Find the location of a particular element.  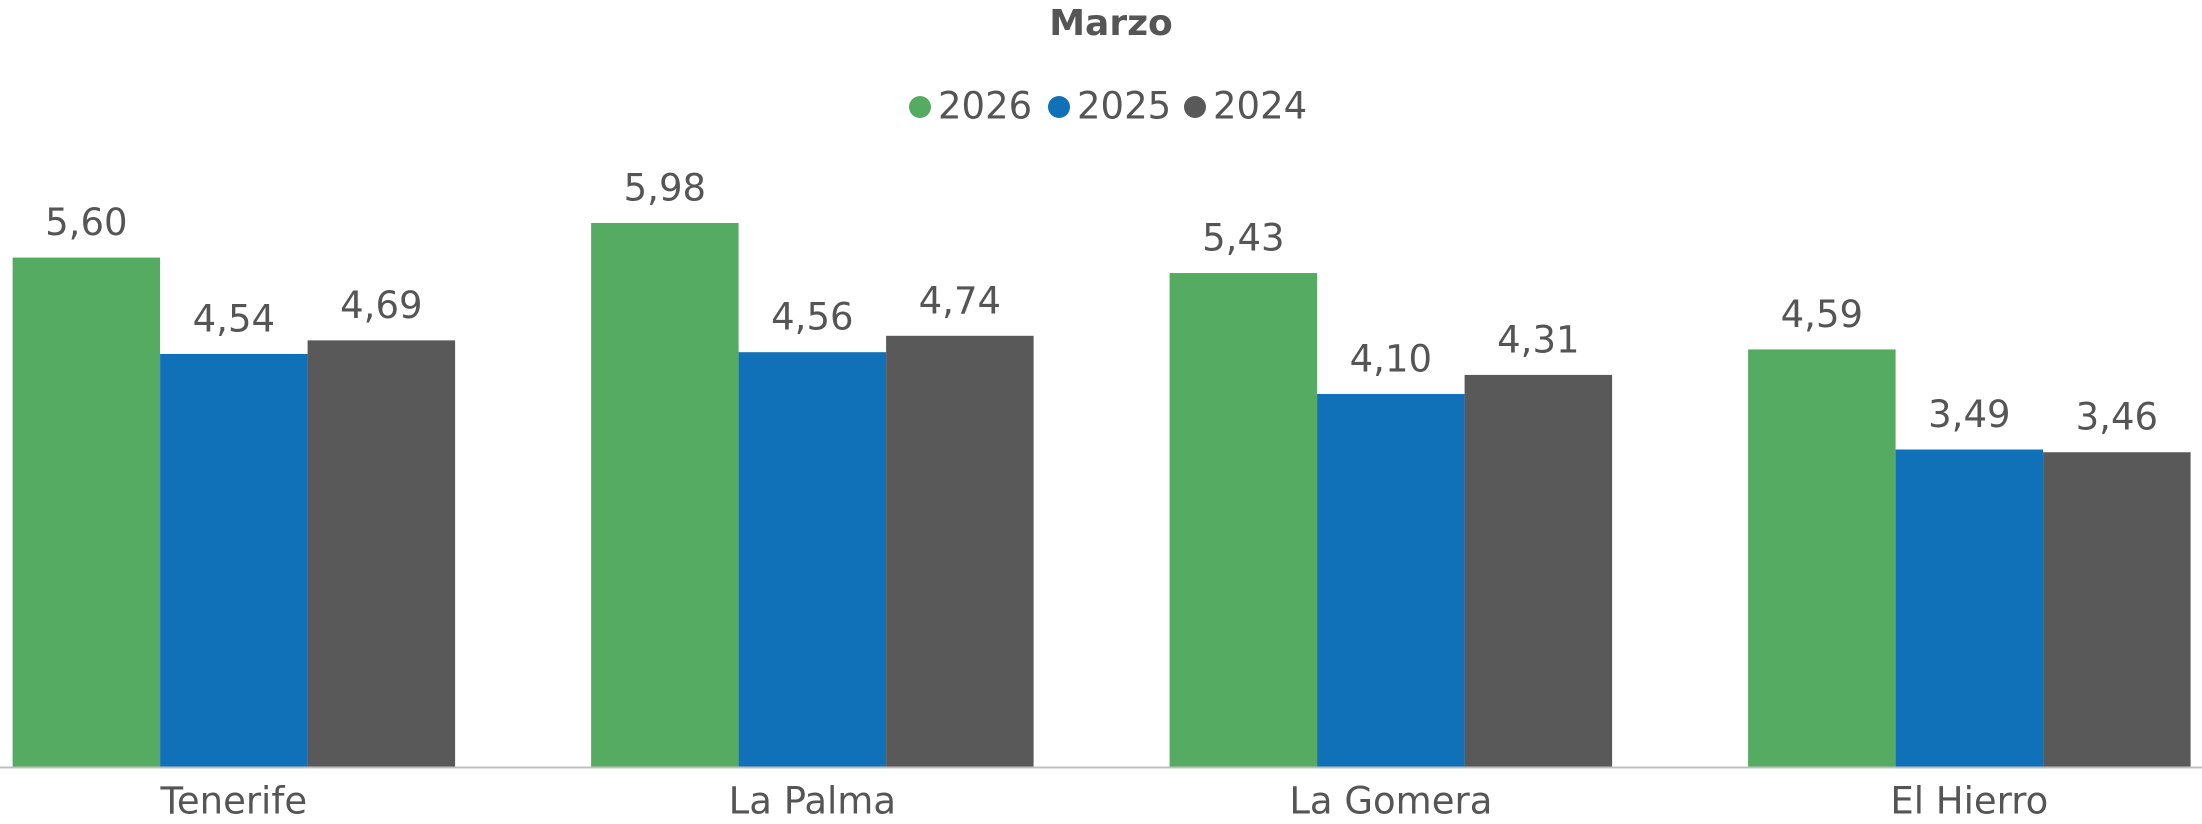

data-label: 5,60 is located at coordinates (86, 222).